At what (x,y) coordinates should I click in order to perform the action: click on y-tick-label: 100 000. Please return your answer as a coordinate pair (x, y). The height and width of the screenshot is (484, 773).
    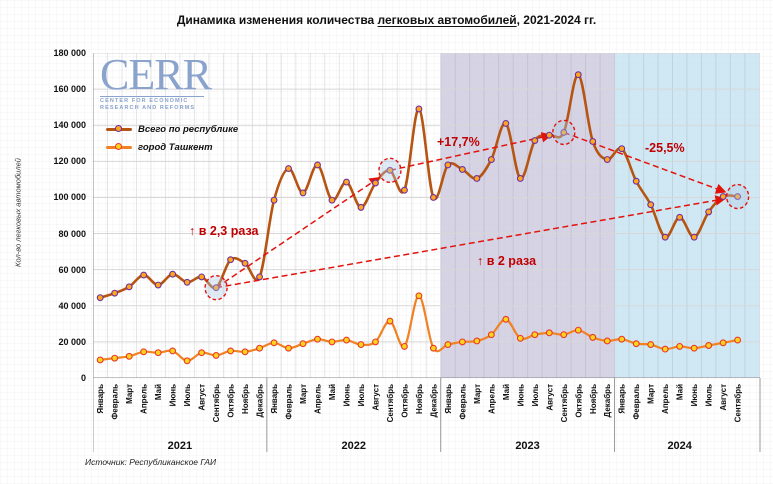
    Looking at the image, I should click on (69, 197).